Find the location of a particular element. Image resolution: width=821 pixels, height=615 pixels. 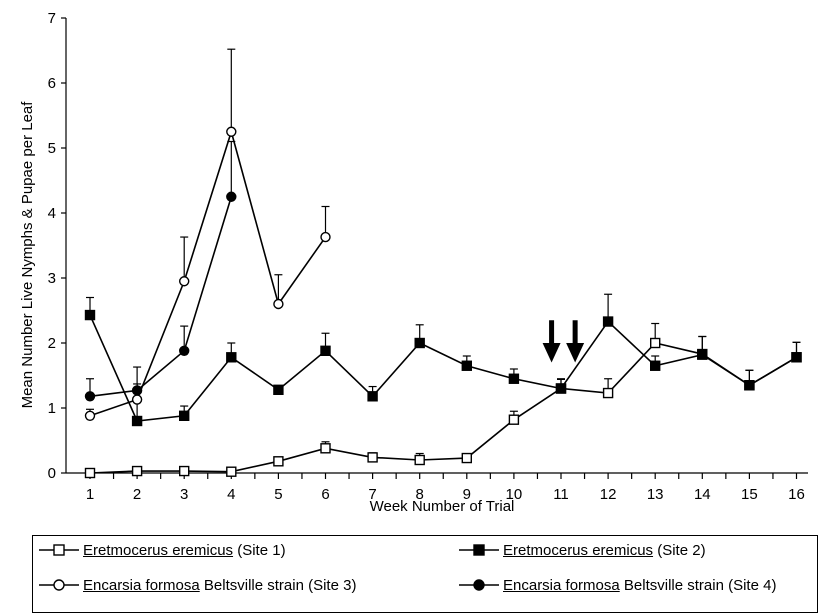

x-axis-ticks: 1 2 3 4 5 6 7 8 9 10 11 12 13 14 15 16 is located at coordinates (445, 488).